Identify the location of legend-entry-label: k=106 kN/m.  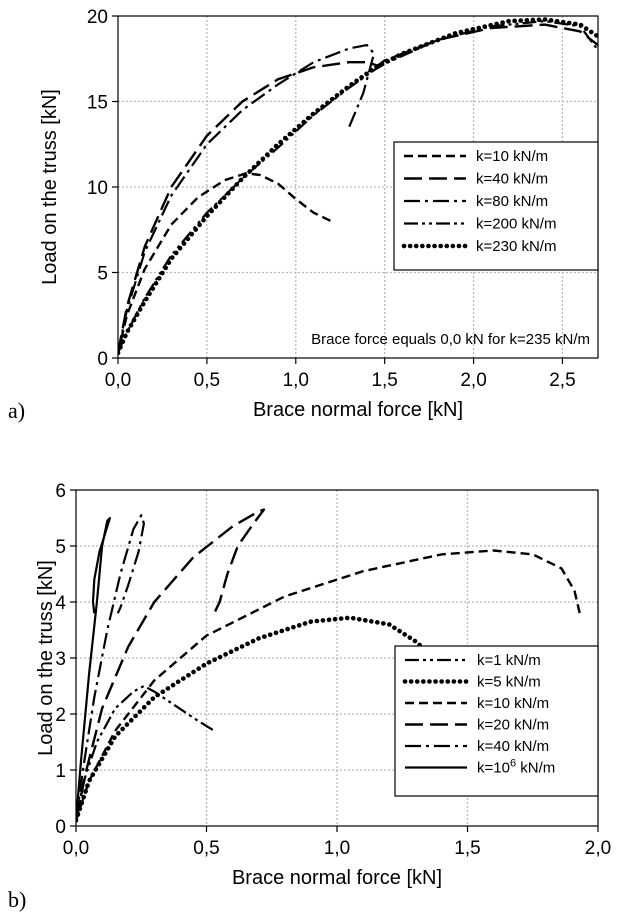
(516, 767).